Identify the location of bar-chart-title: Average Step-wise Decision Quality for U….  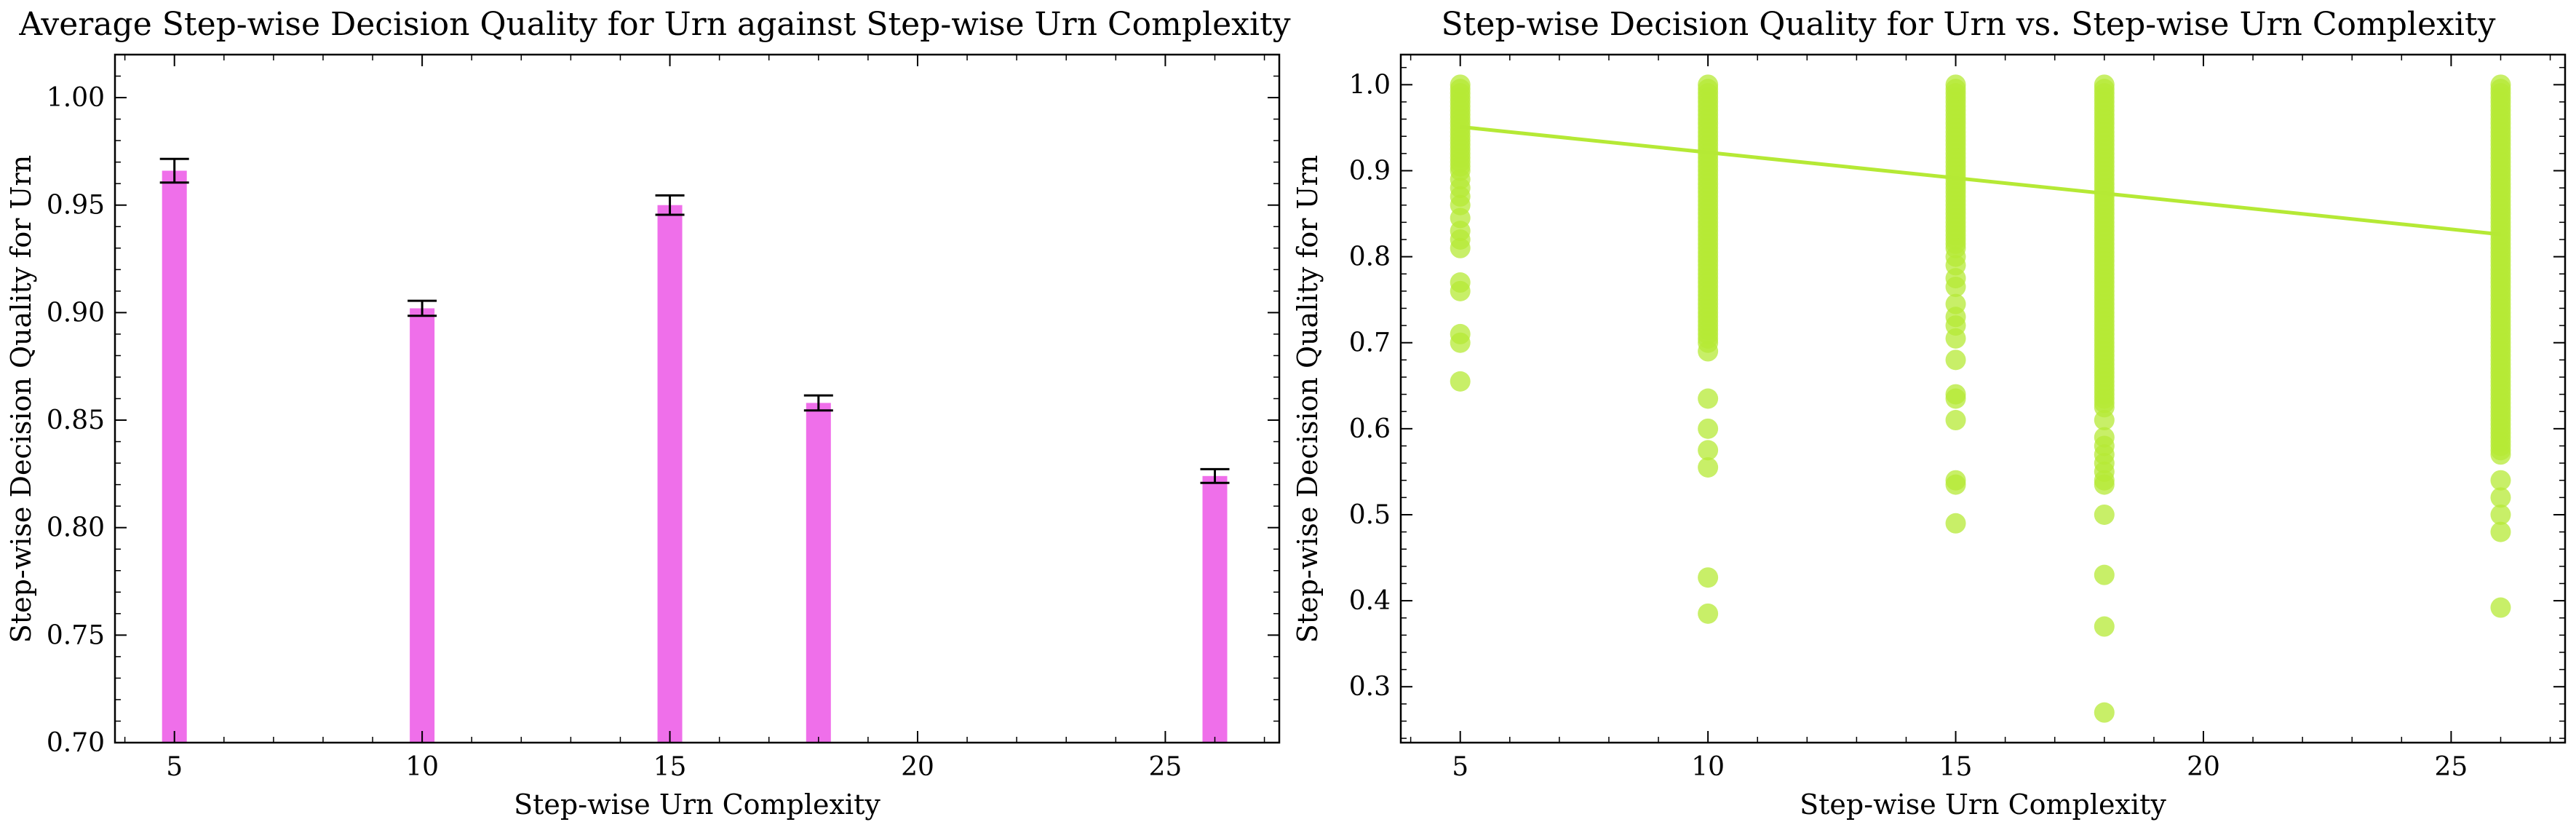
(654, 24).